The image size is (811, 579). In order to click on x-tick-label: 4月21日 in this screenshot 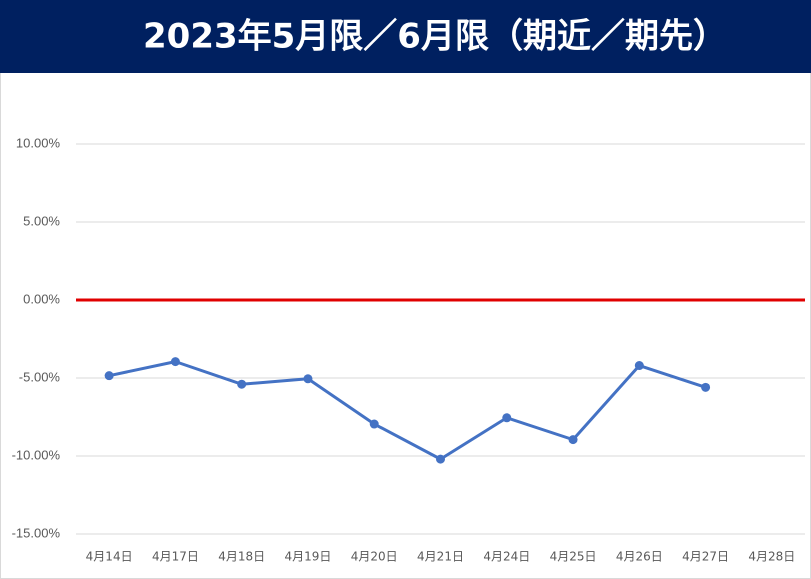, I will do `click(440, 557)`.